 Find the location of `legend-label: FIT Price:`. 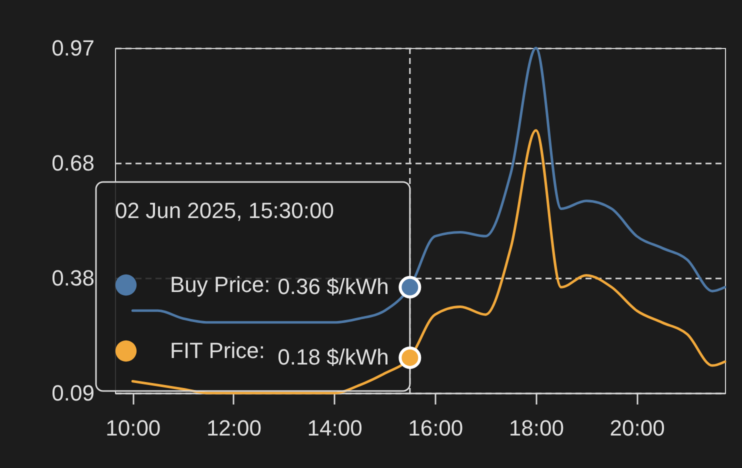

legend-label: FIT Price: is located at coordinates (217, 350).